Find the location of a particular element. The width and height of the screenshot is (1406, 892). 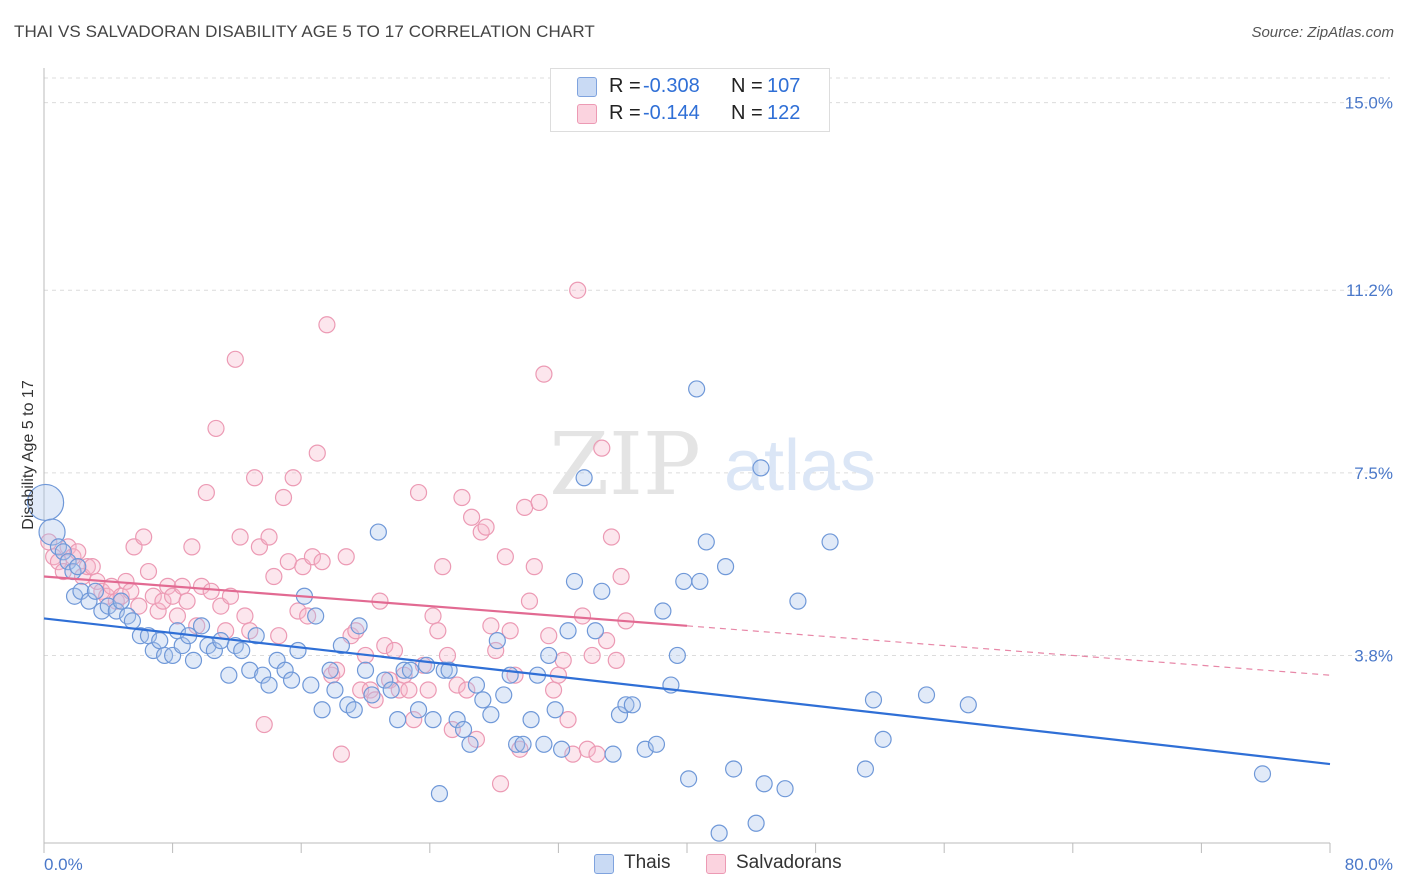

y-tick-label: 7.5% is located at coordinates (1373, 473).